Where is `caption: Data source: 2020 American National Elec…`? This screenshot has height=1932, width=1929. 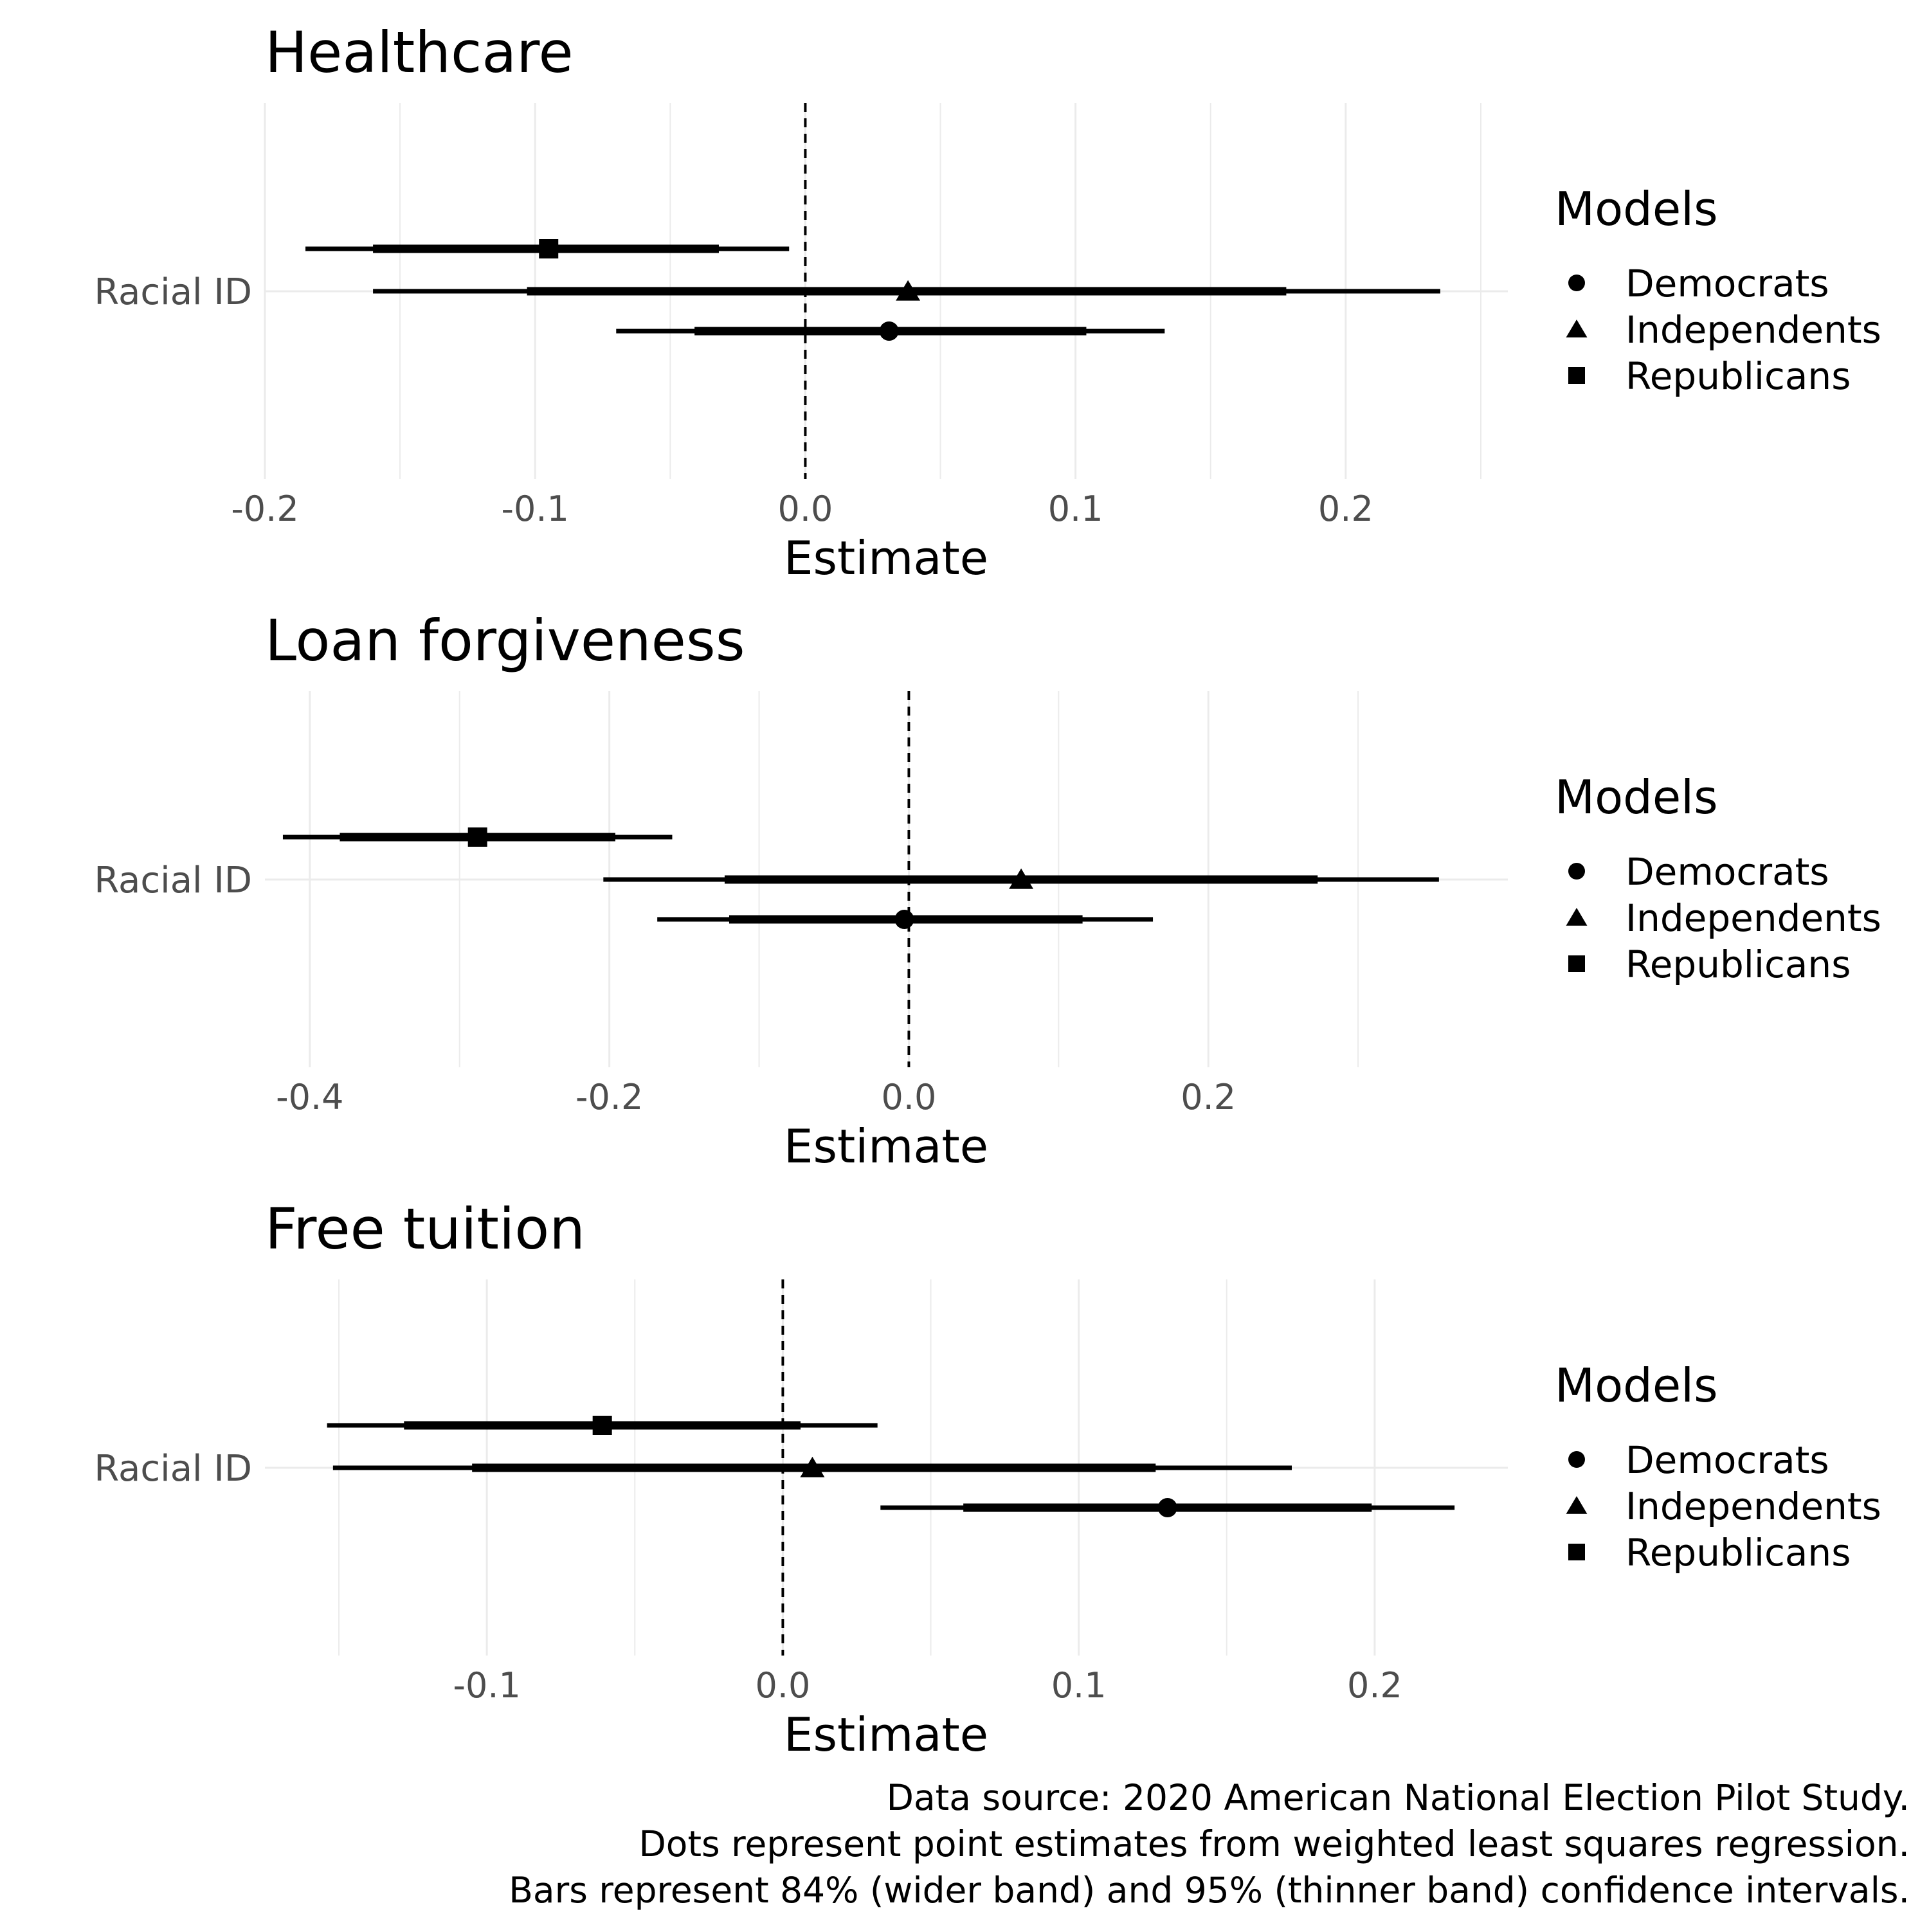 caption: Data source: 2020 American National Elec… is located at coordinates (1209, 1843).